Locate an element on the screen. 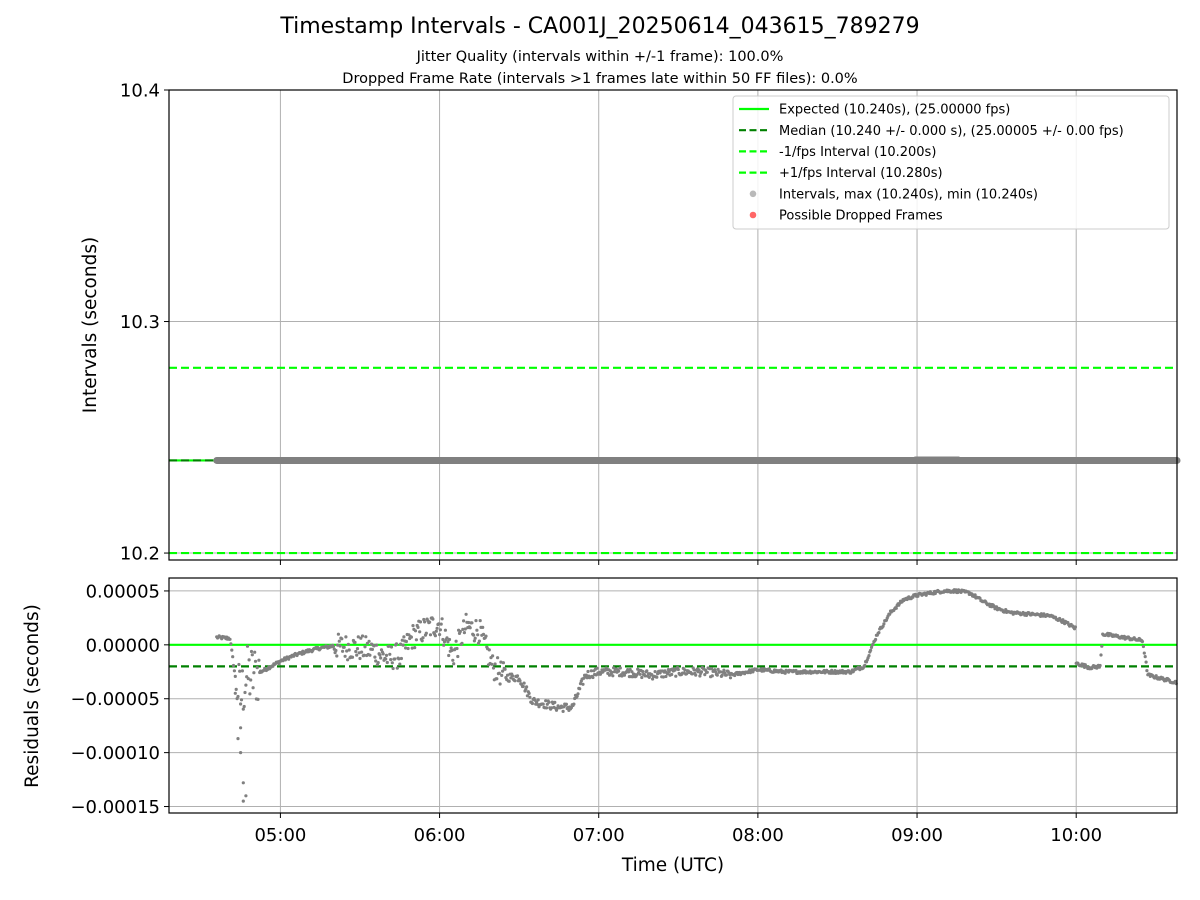 The height and width of the screenshot is (900, 1200). legend-marker is located at coordinates (753, 215).